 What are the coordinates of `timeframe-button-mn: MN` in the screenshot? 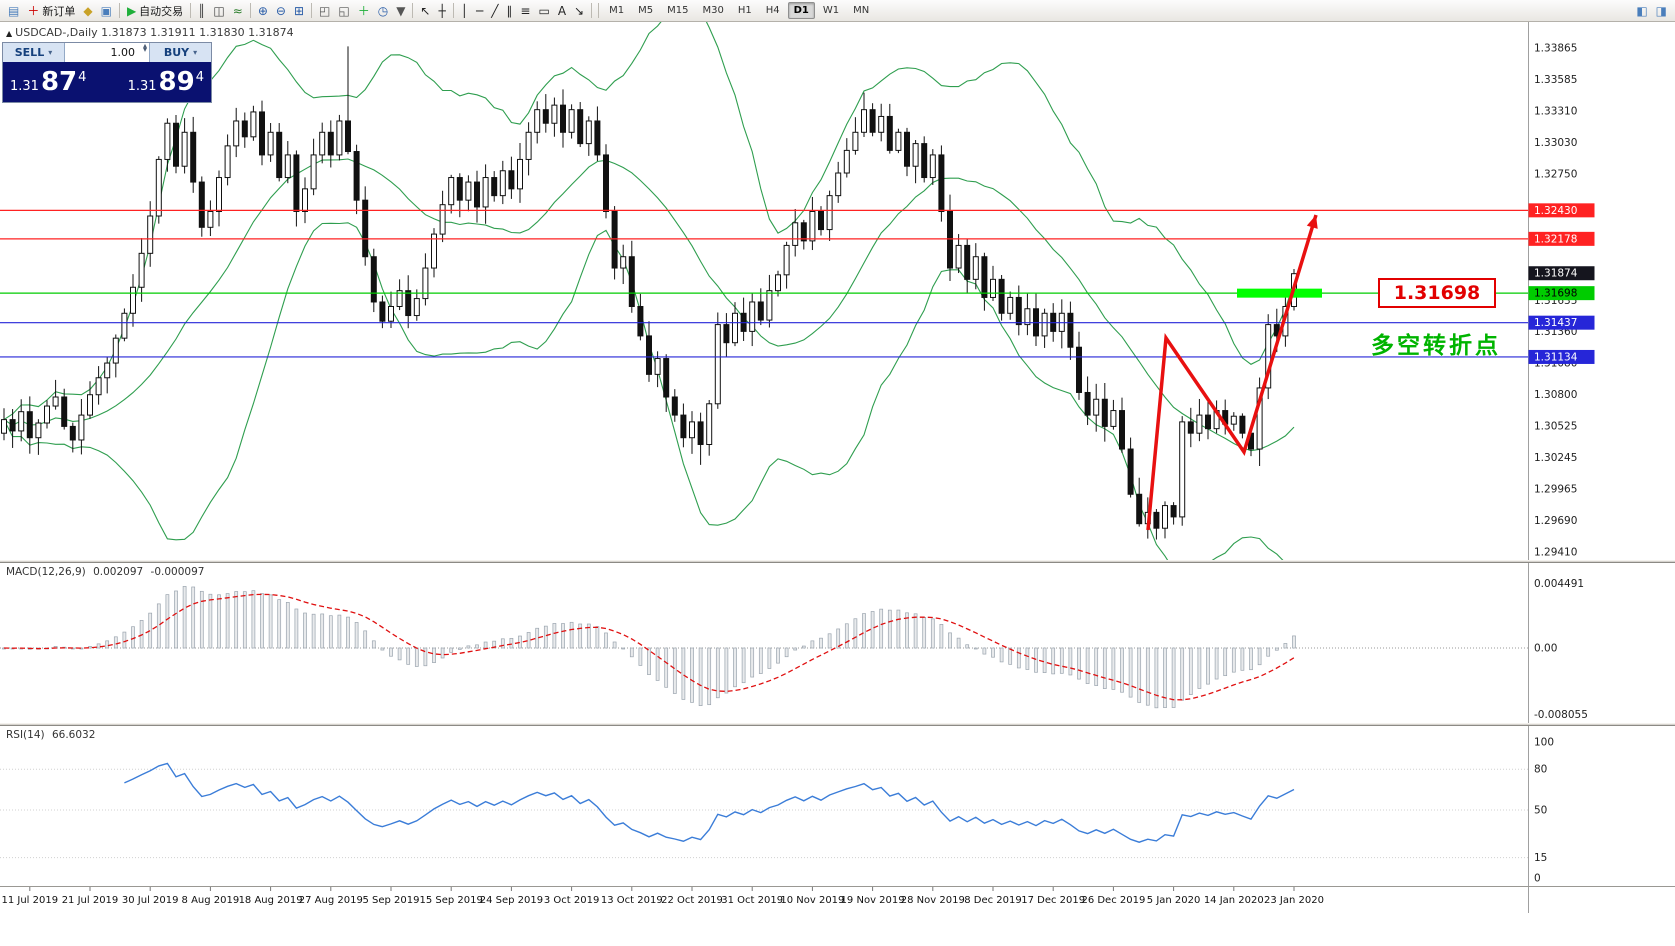 It's located at (861, 10).